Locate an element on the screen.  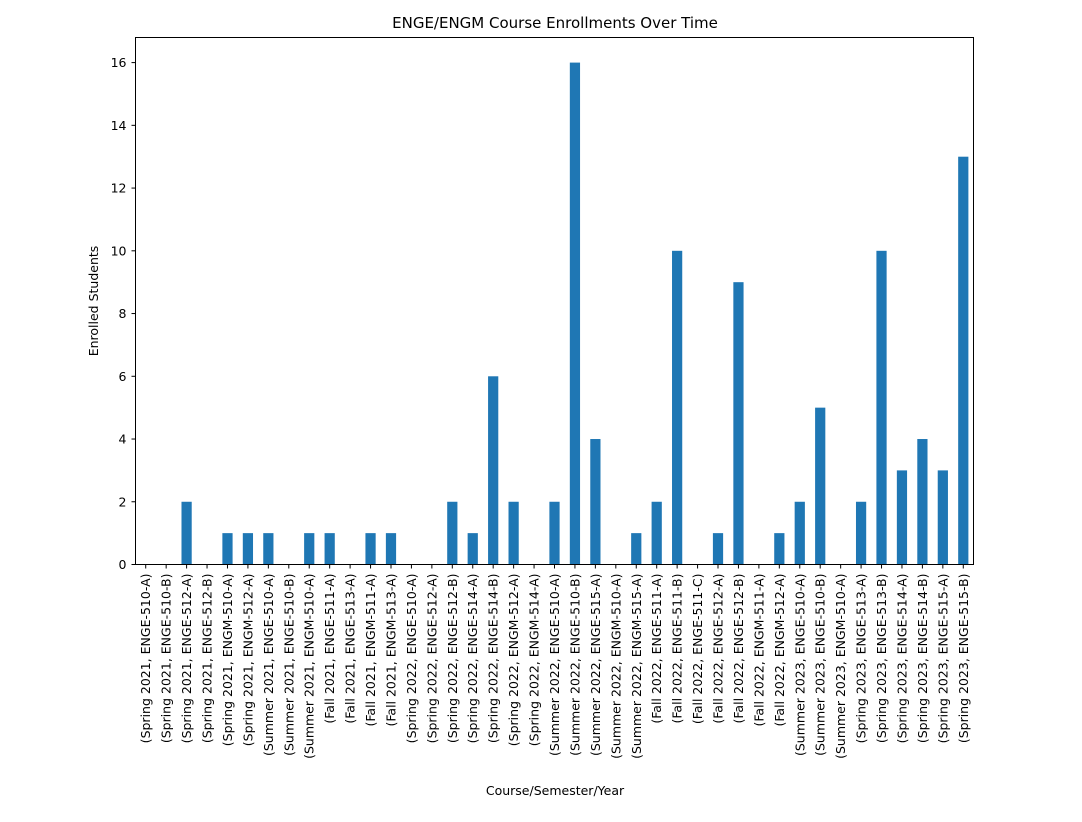
y-tick-label: 8 is located at coordinates (123, 313).